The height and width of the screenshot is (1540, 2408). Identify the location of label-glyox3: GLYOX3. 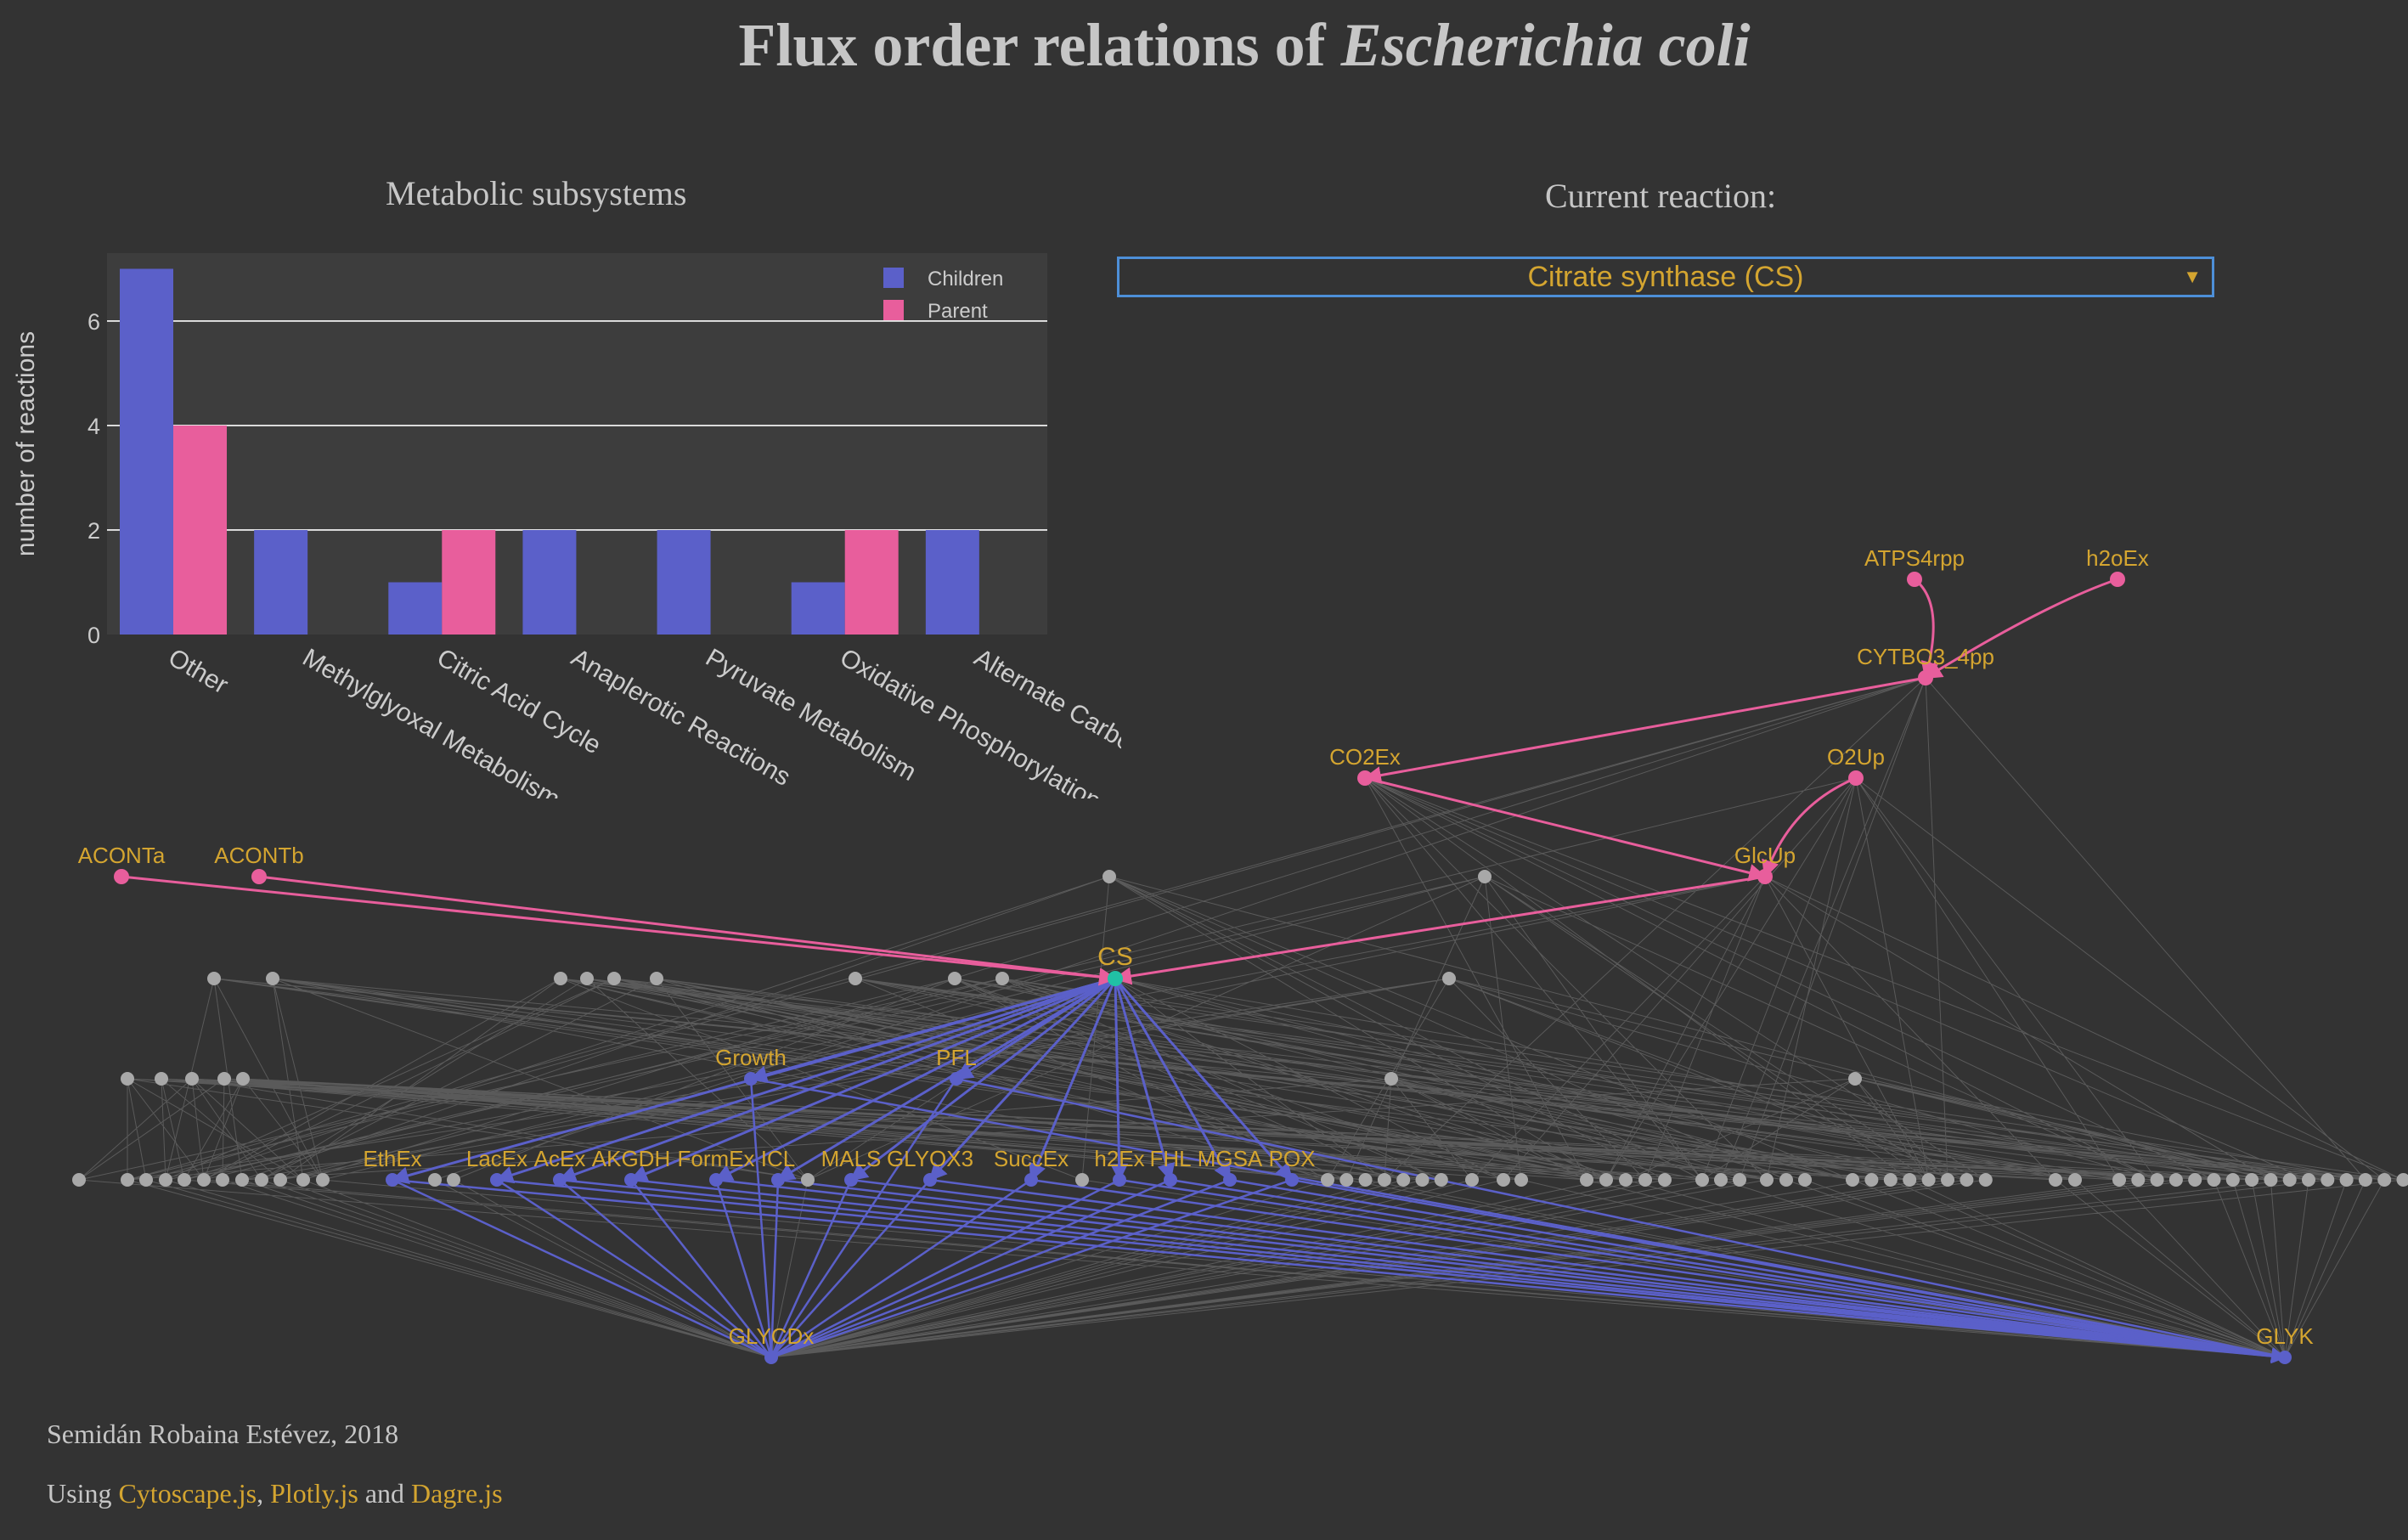
(930, 1158).